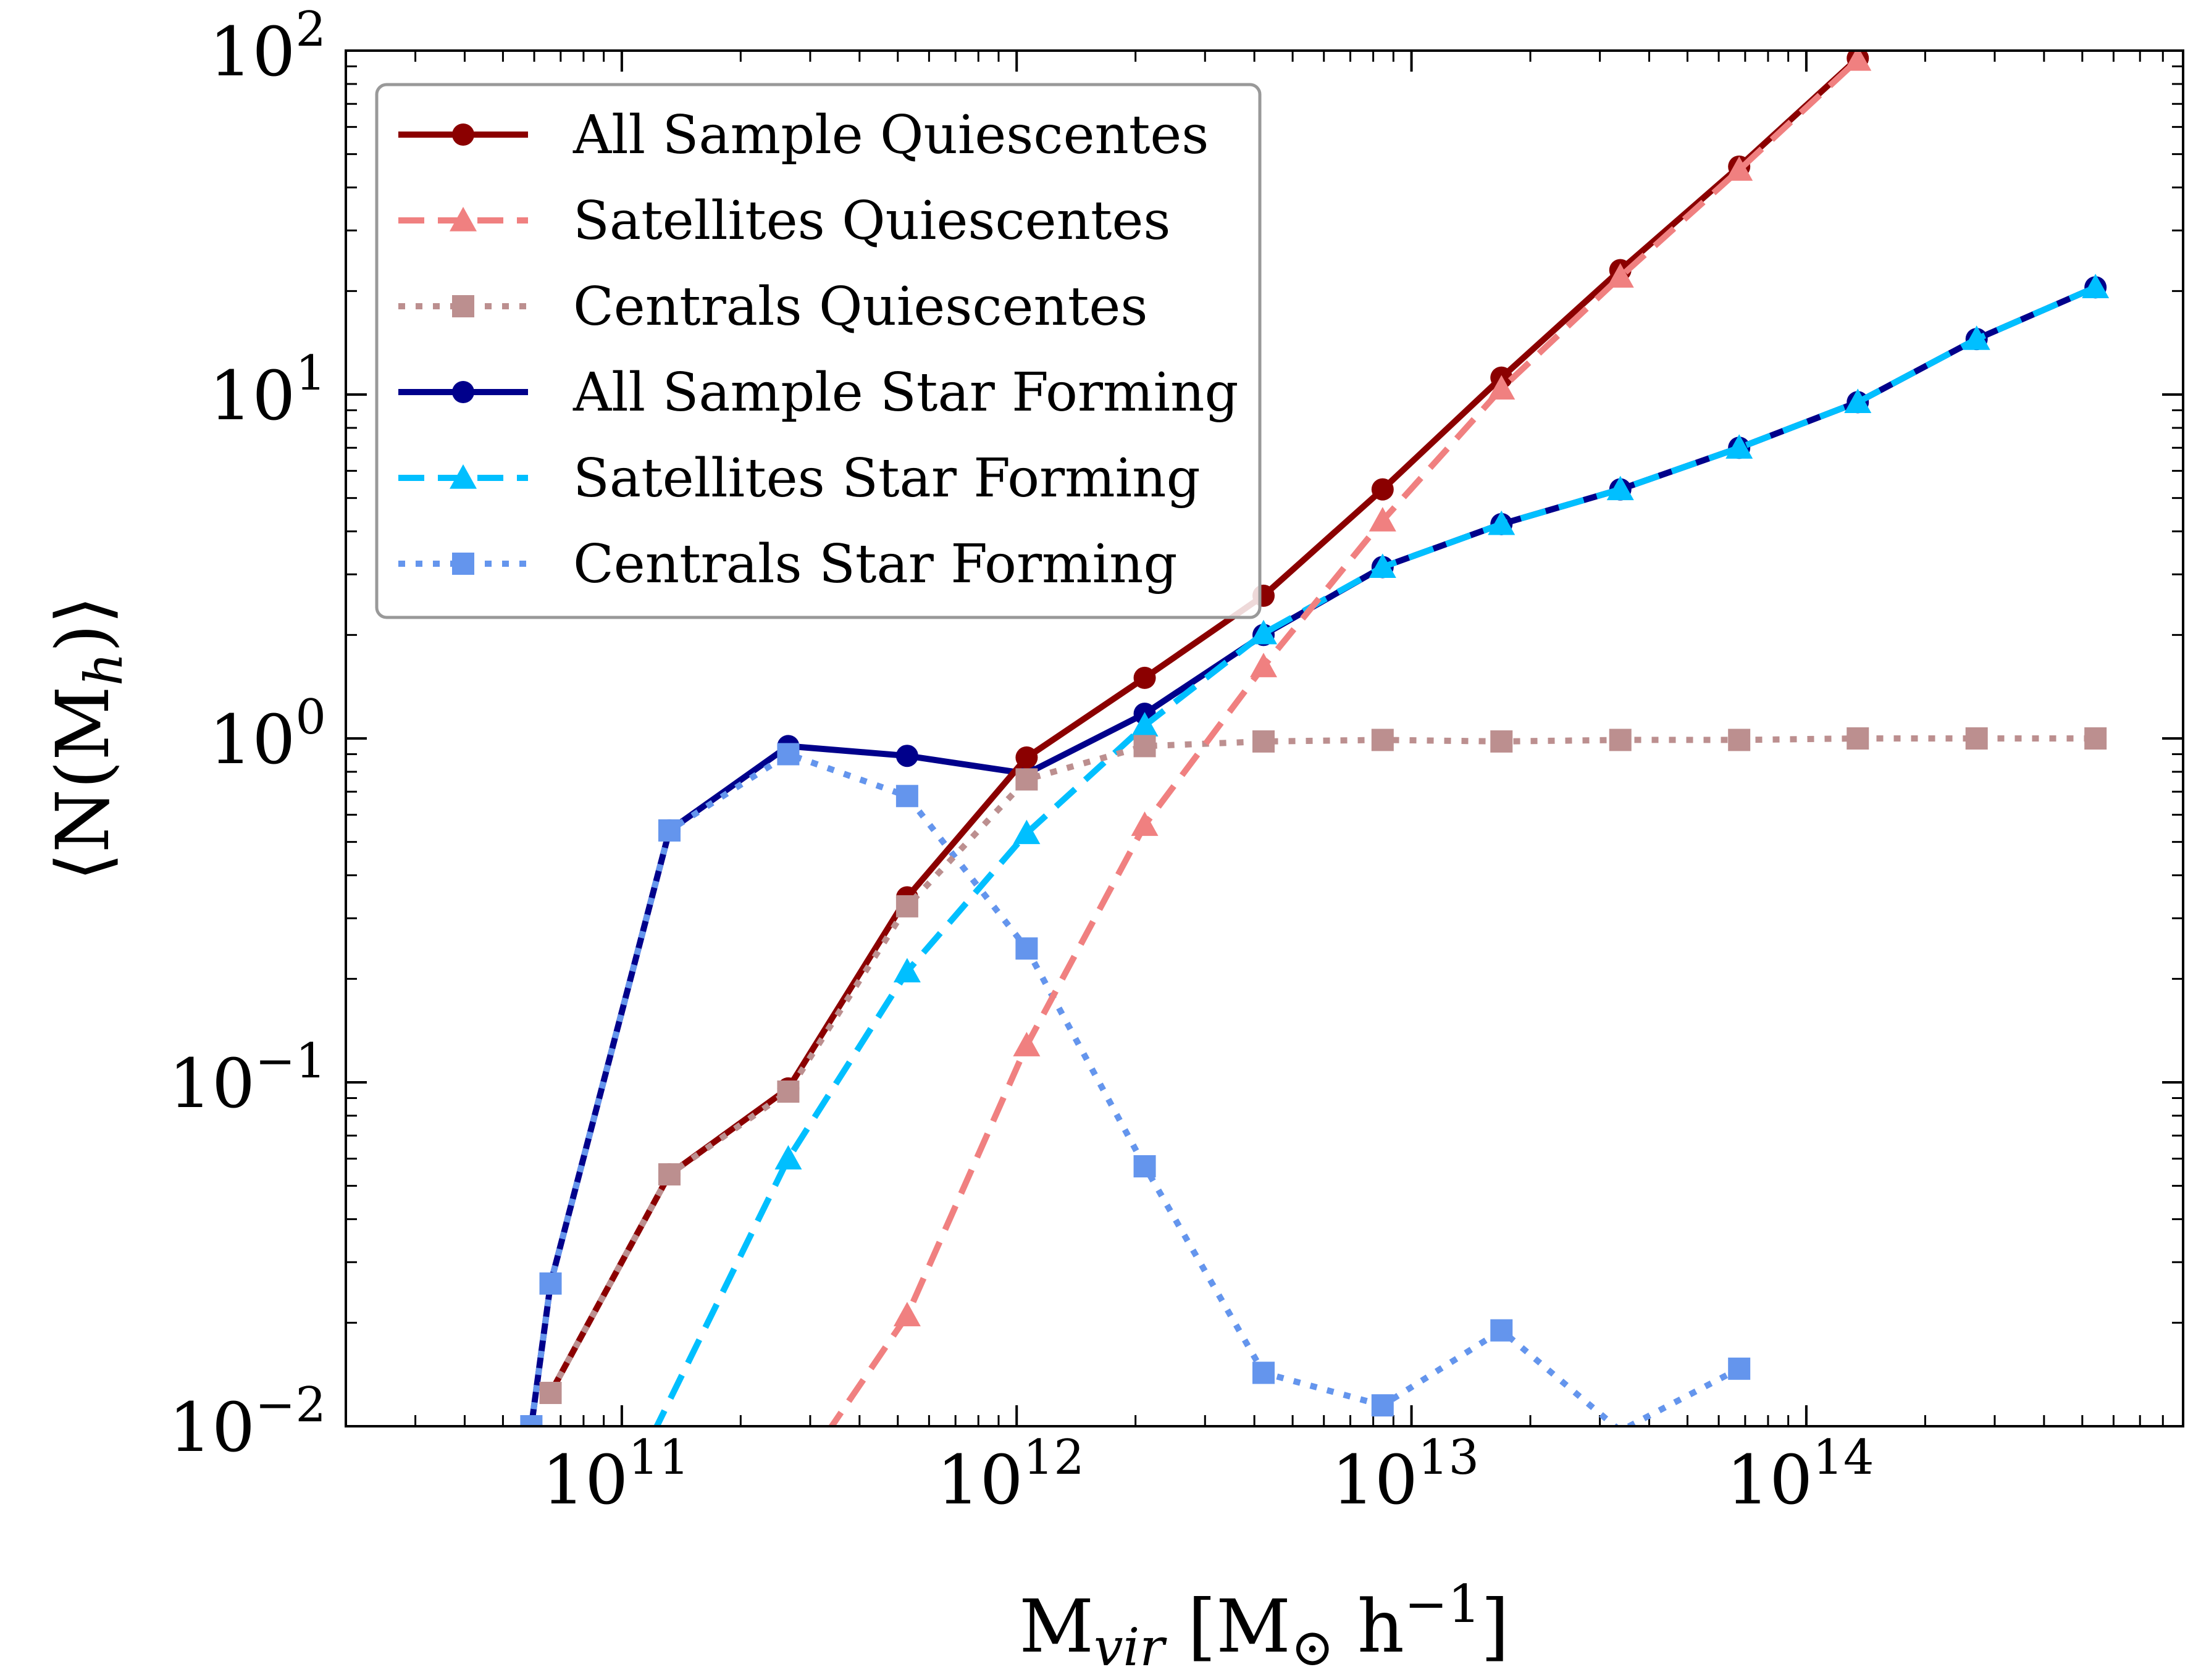  I want to click on x-tick-labels: 1011 1012 1013 1014, so click(1208, 1474).